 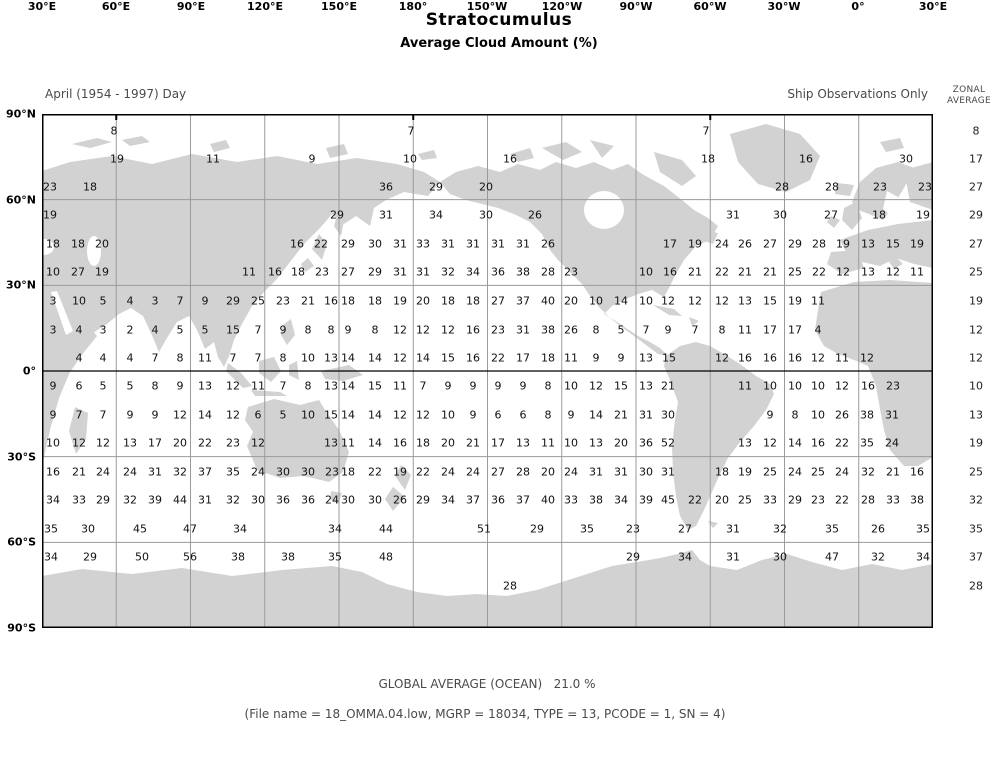 What do you see at coordinates (400, 500) in the screenshot?
I see `cloud-amount-value: 26` at bounding box center [400, 500].